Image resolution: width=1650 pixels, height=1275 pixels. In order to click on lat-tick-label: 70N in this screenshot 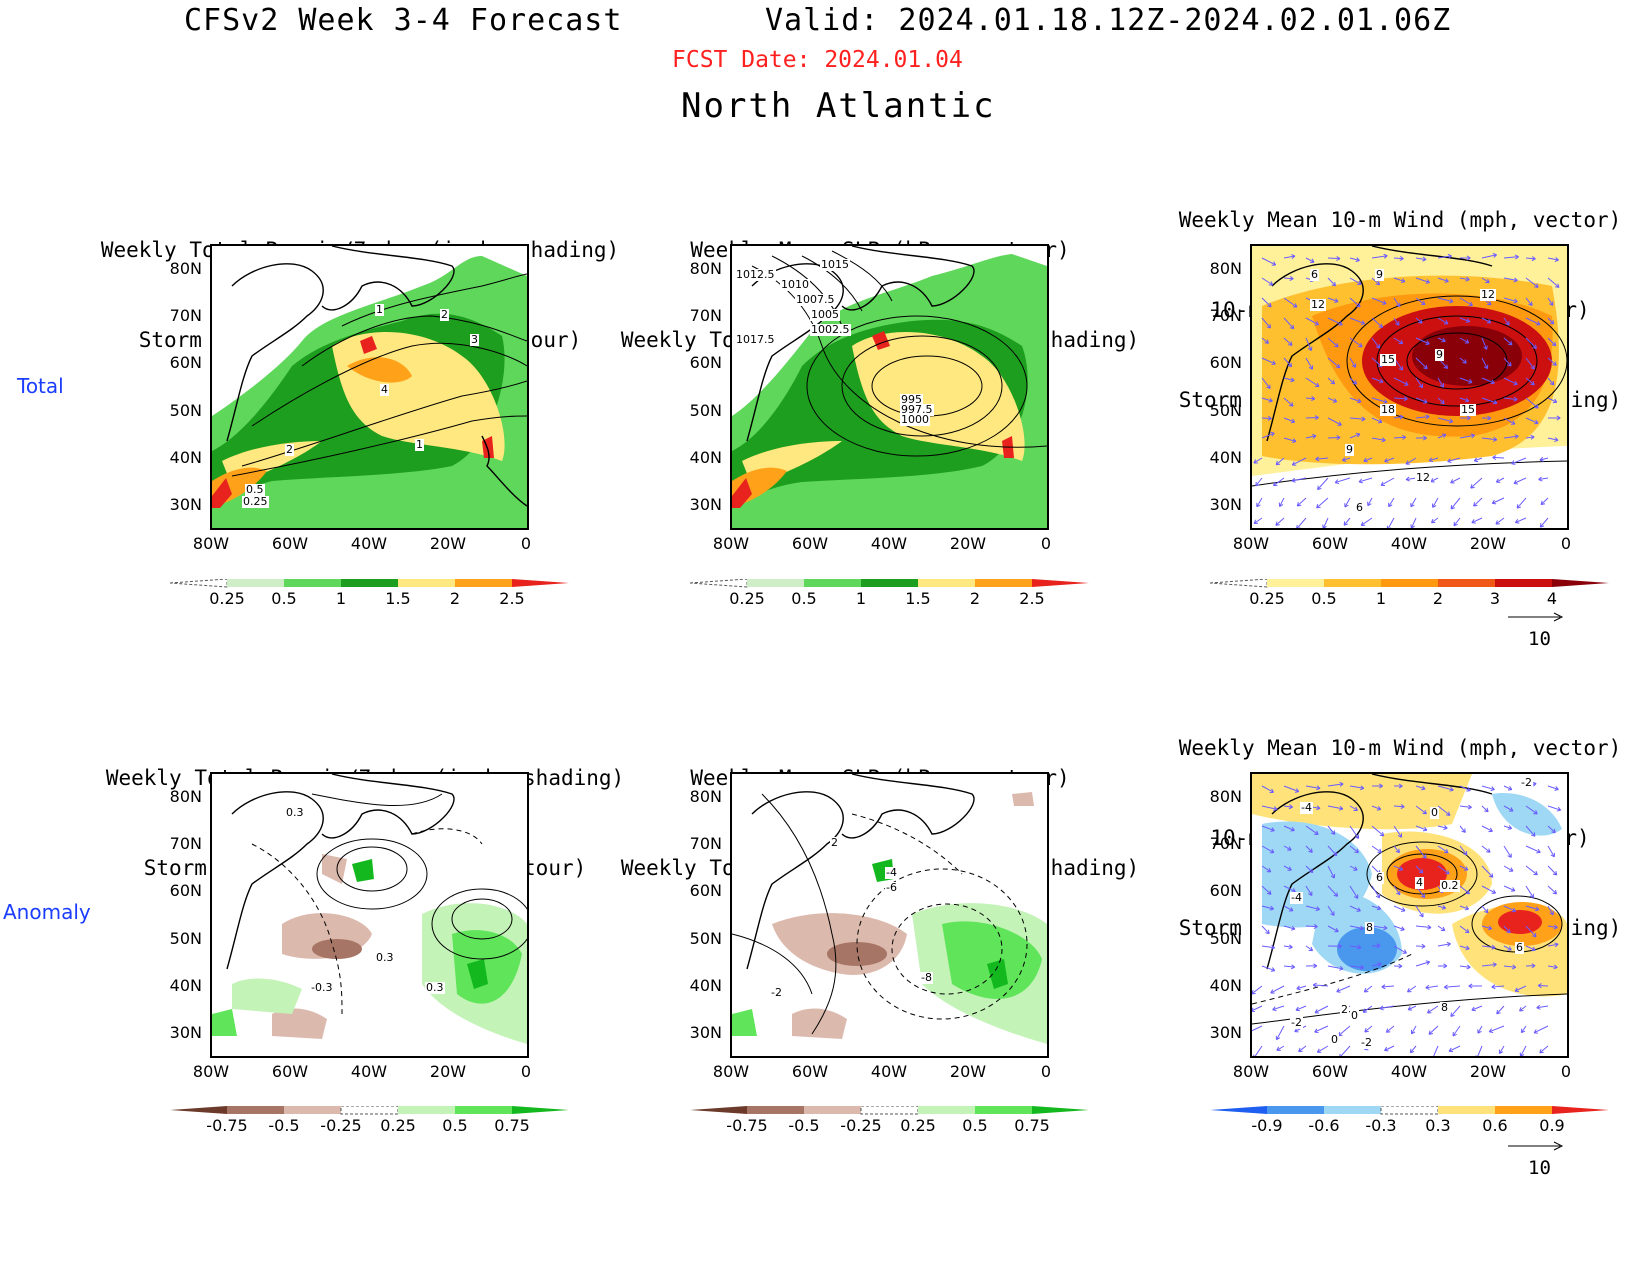, I will do `click(705, 843)`.